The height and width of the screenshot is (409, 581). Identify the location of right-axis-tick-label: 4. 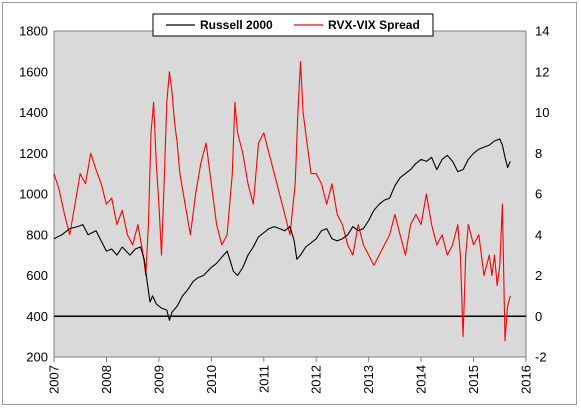
(538, 234).